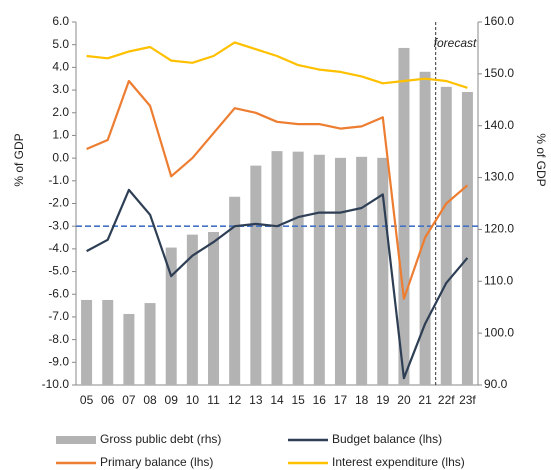 This screenshot has height=470, width=551. Describe the element at coordinates (172, 400) in the screenshot. I see `x-tick-label: 09` at that location.